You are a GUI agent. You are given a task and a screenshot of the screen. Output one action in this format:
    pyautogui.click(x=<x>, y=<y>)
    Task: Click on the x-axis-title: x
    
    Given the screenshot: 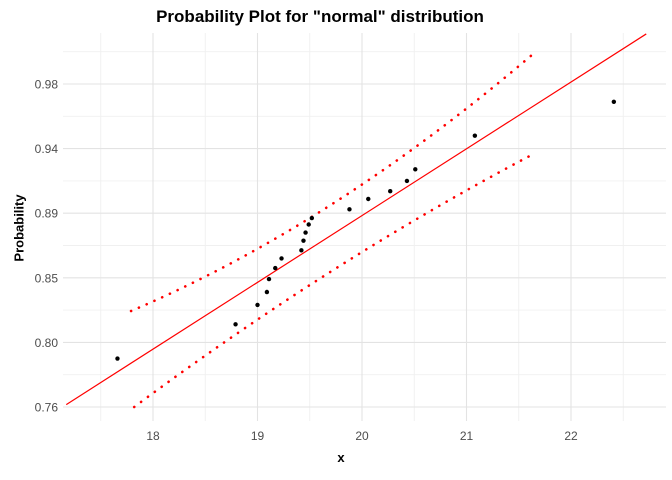 What is the action you would take?
    pyautogui.click(x=341, y=457)
    